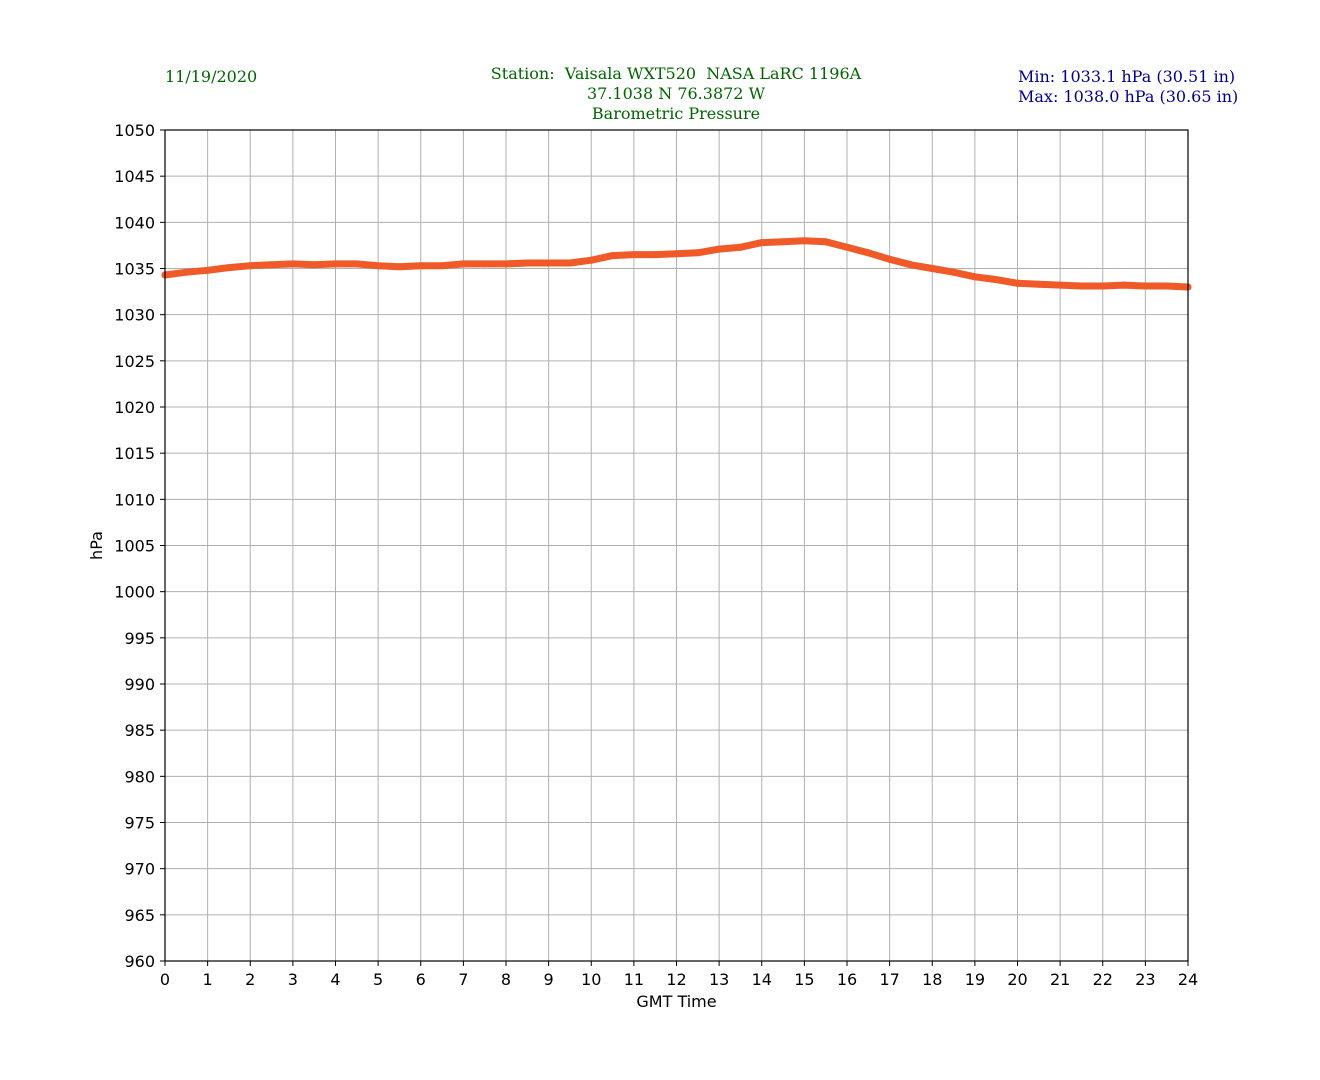 The image size is (1320, 1080). Describe the element at coordinates (134, 546) in the screenshot. I see `y-tick-label: 1005` at that location.